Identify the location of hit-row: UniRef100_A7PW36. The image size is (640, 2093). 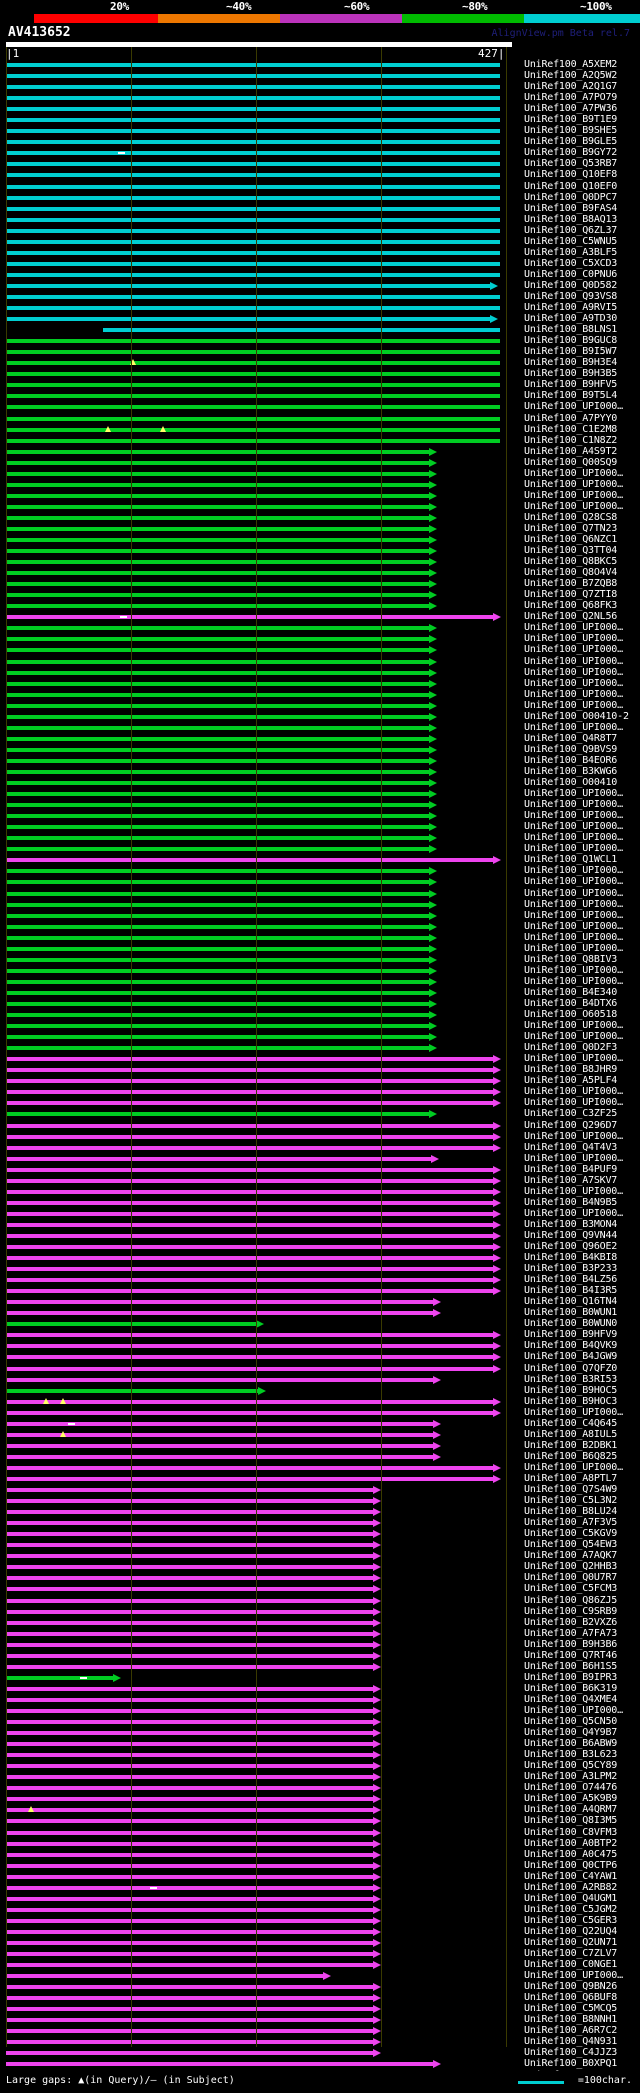
(320, 109).